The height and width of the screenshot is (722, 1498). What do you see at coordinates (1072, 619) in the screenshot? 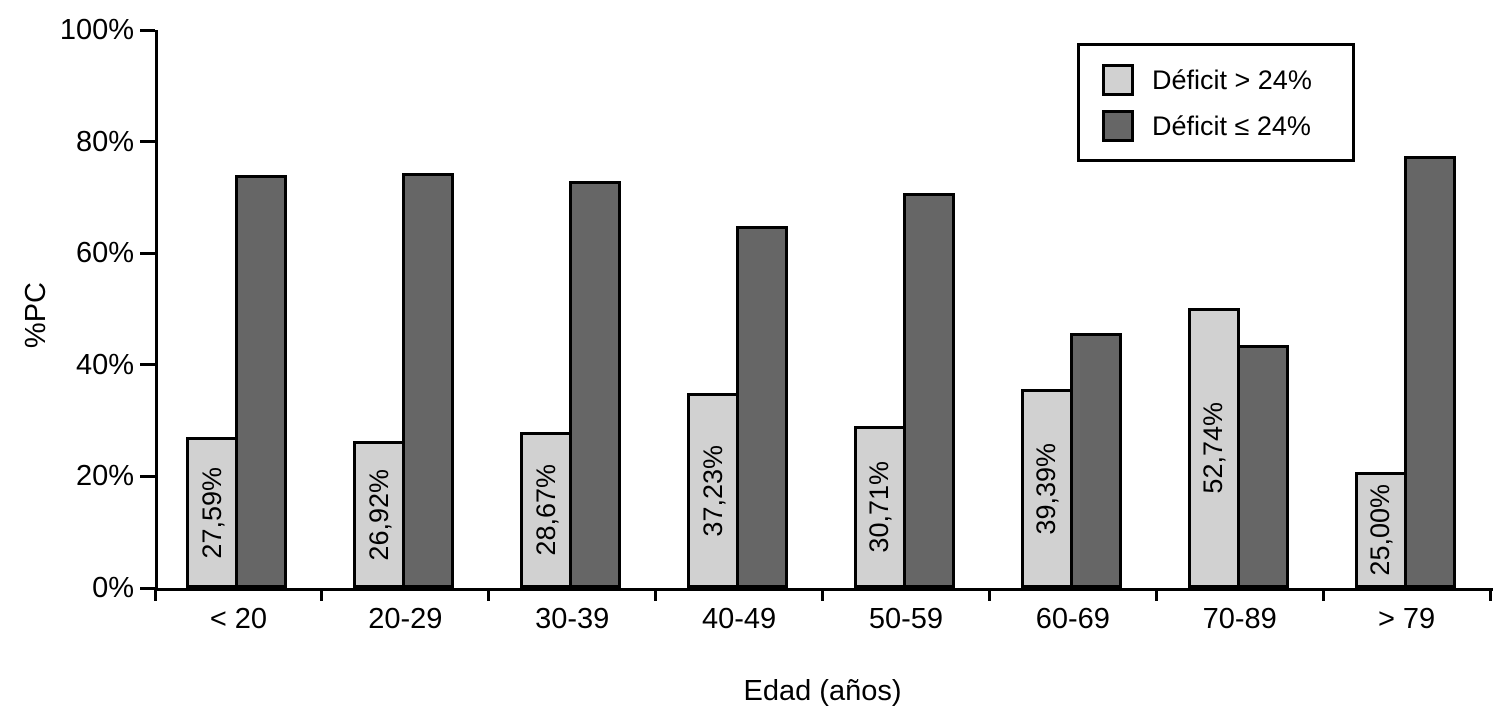
I see `x-tick-label: 60-69` at bounding box center [1072, 619].